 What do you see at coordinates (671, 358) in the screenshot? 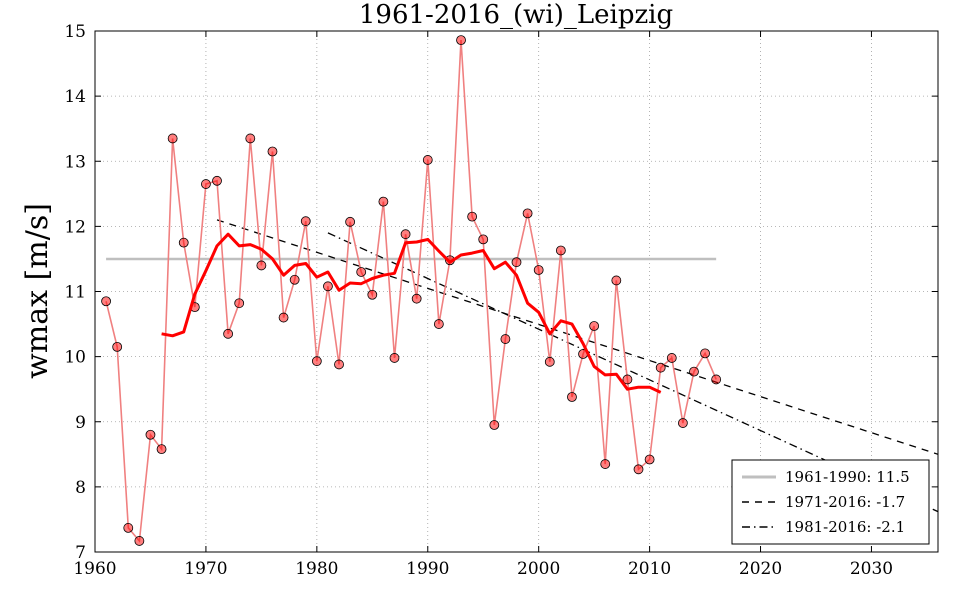
I see `data-point-2012` at bounding box center [671, 358].